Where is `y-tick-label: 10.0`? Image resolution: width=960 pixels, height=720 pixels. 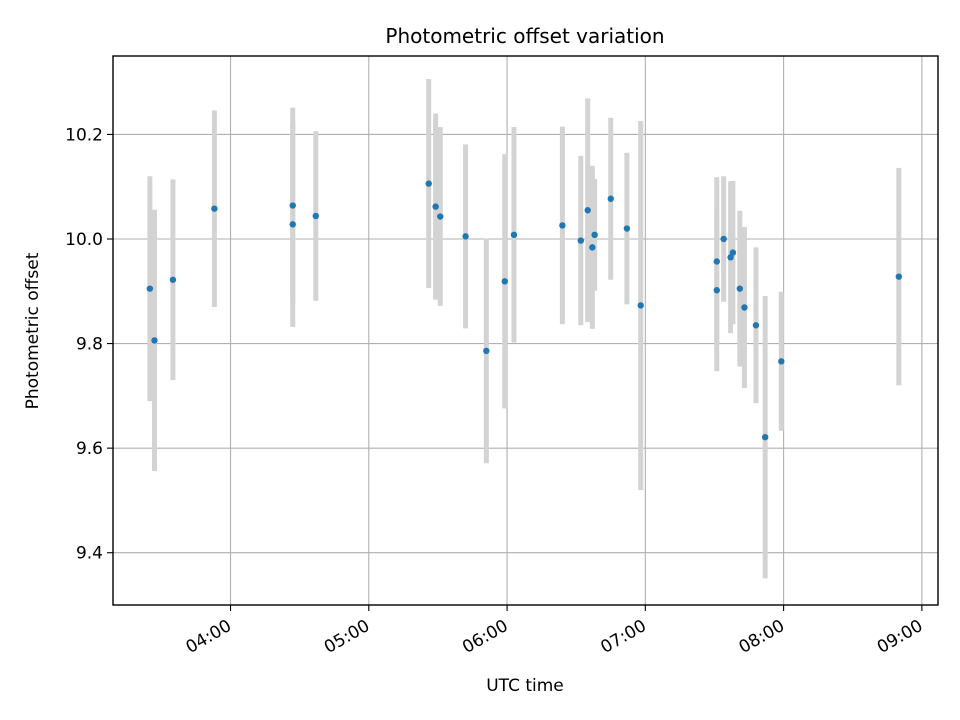 y-tick-label: 10.0 is located at coordinates (84, 240).